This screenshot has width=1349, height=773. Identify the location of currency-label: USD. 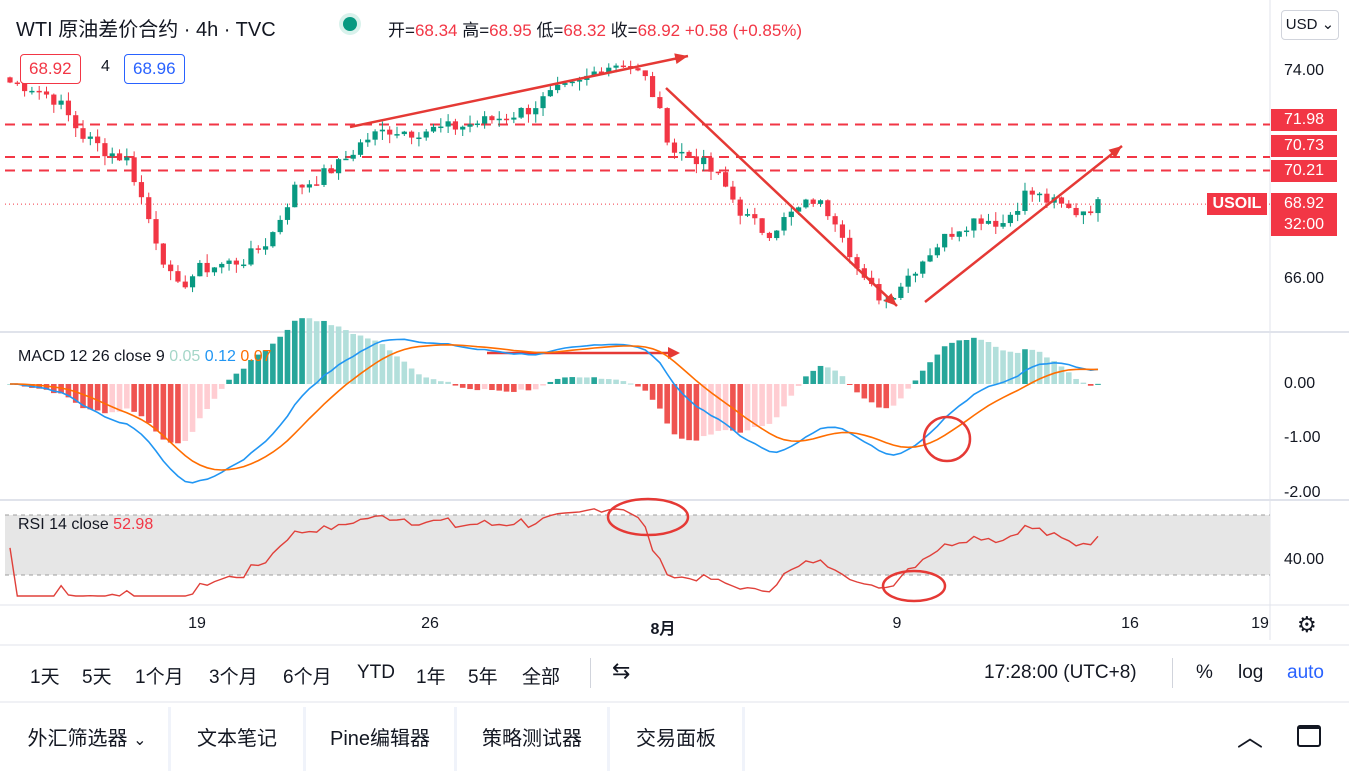
(1301, 24).